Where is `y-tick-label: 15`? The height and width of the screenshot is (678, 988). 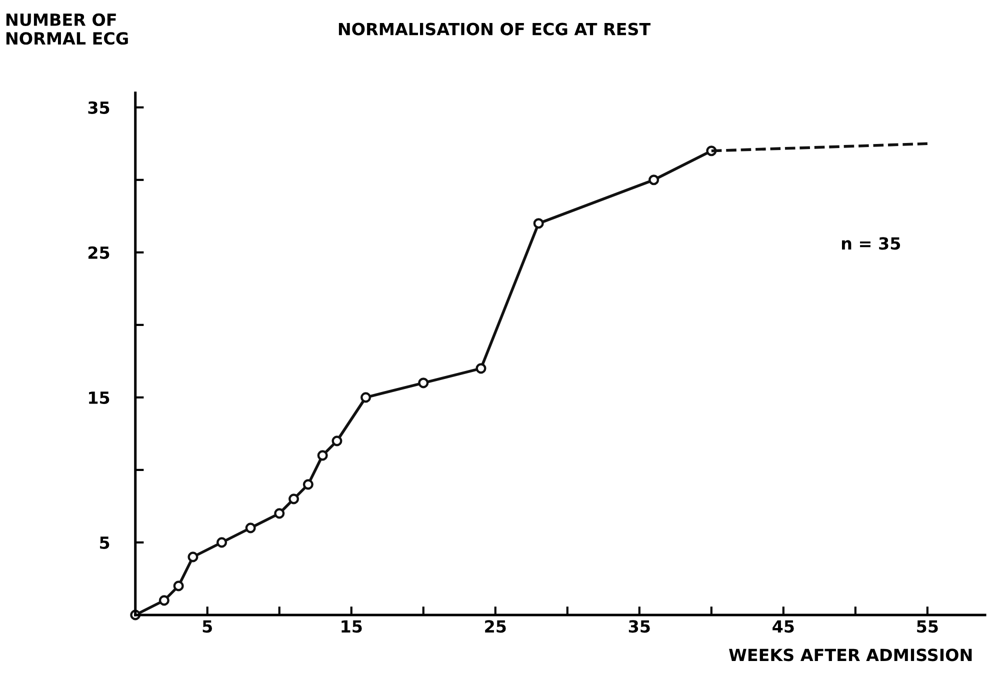
y-tick-label: 15 is located at coordinates (99, 398).